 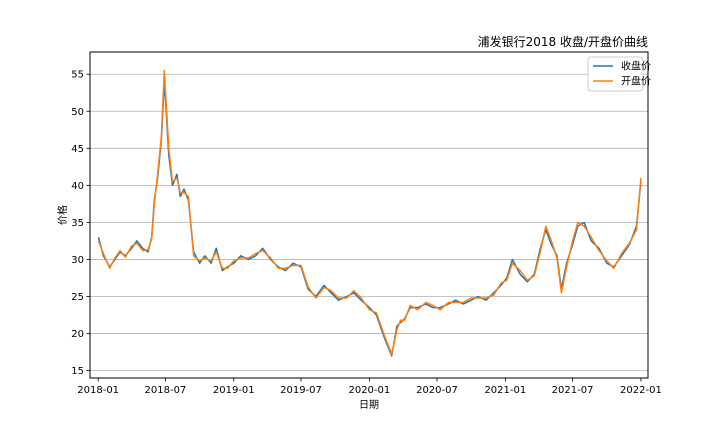 What do you see at coordinates (563, 41) in the screenshot?
I see `chart-title: 浦发银行2018 收盘/开盘价曲线` at bounding box center [563, 41].